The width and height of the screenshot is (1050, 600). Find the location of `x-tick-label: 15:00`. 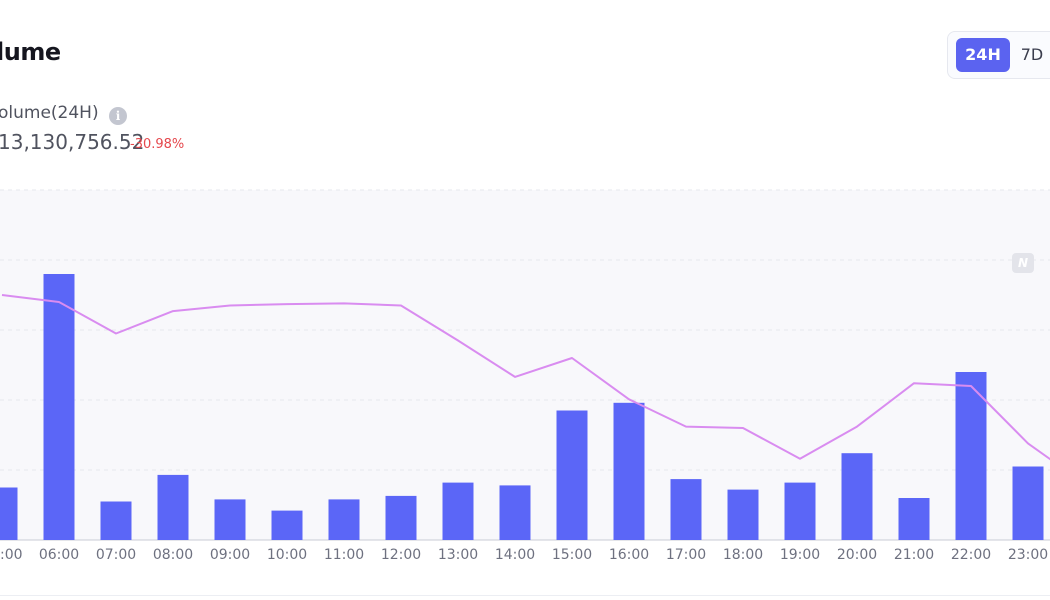

x-tick-label: 15:00 is located at coordinates (572, 555).